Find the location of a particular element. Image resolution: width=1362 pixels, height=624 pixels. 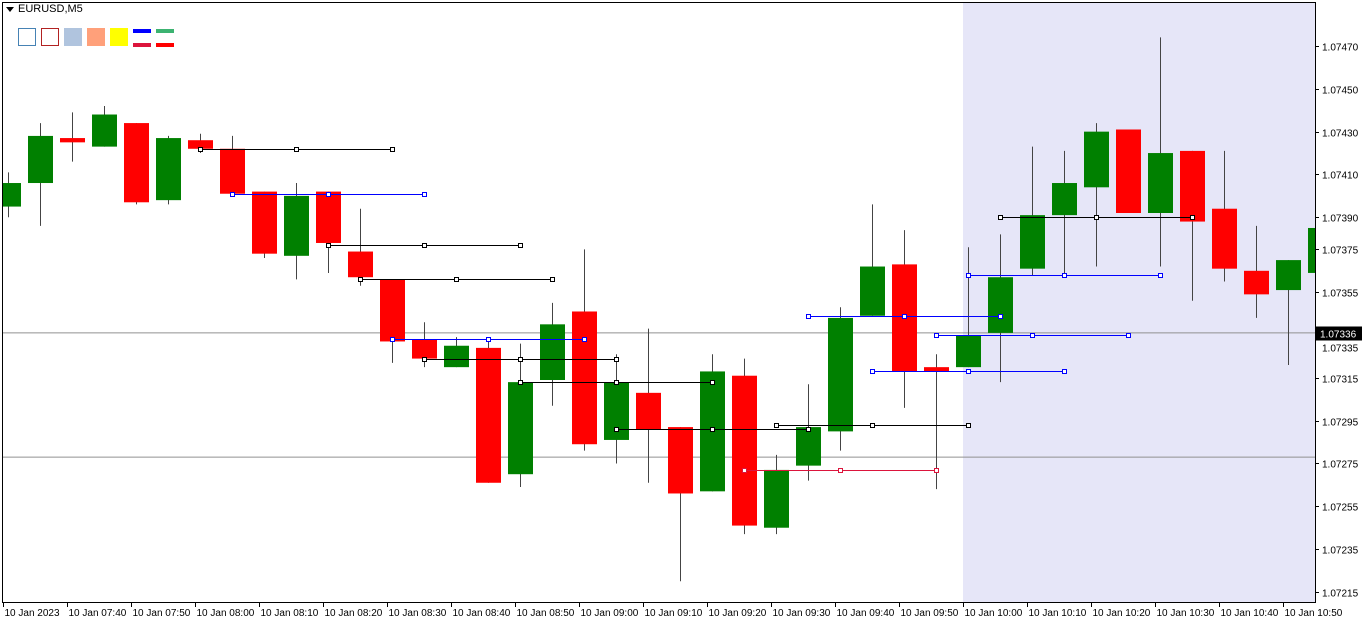

x-tick-label: 10 Jan 10:50 is located at coordinates (1314, 613).